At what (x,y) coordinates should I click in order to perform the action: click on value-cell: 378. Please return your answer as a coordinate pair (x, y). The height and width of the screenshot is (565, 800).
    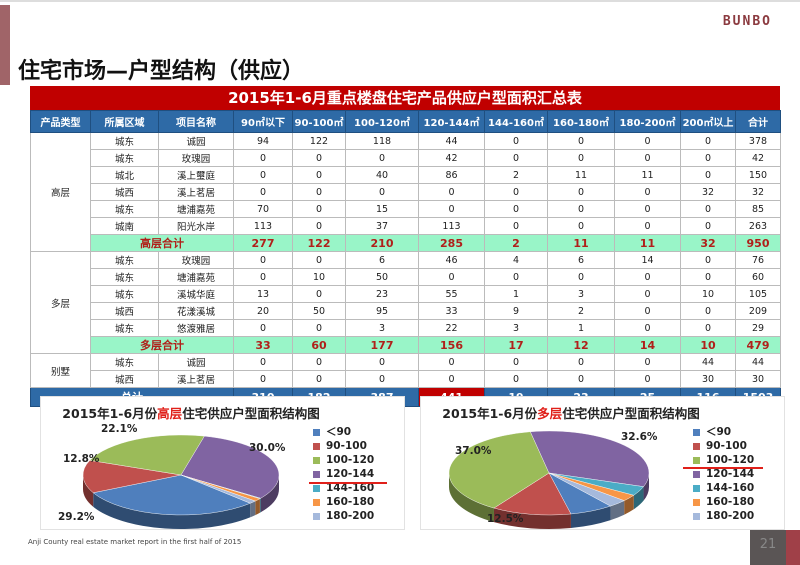
    Looking at the image, I should click on (758, 141).